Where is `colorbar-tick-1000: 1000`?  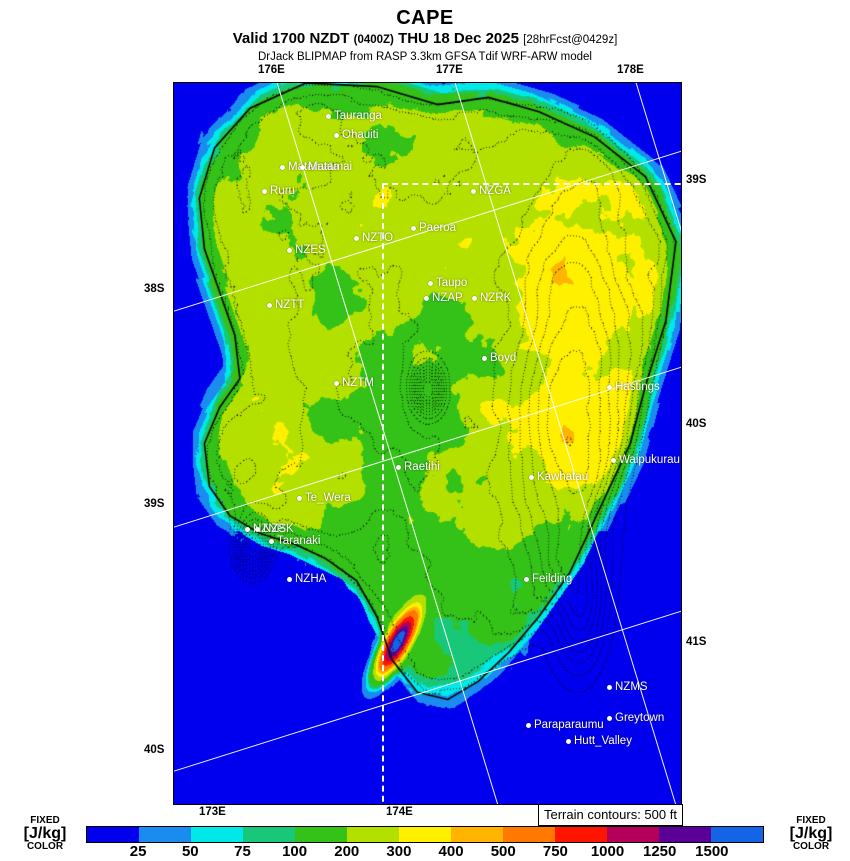
colorbar-tick-1000: 1000 is located at coordinates (607, 851).